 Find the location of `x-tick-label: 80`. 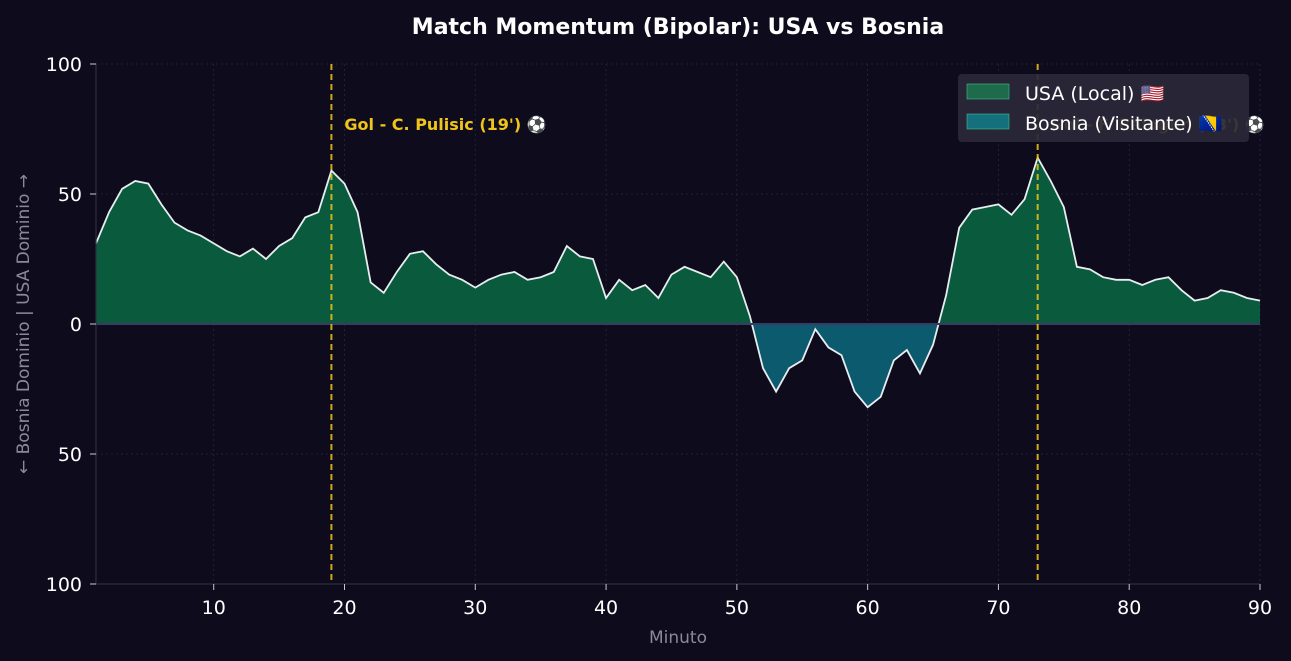

x-tick-label: 80 is located at coordinates (1129, 608).